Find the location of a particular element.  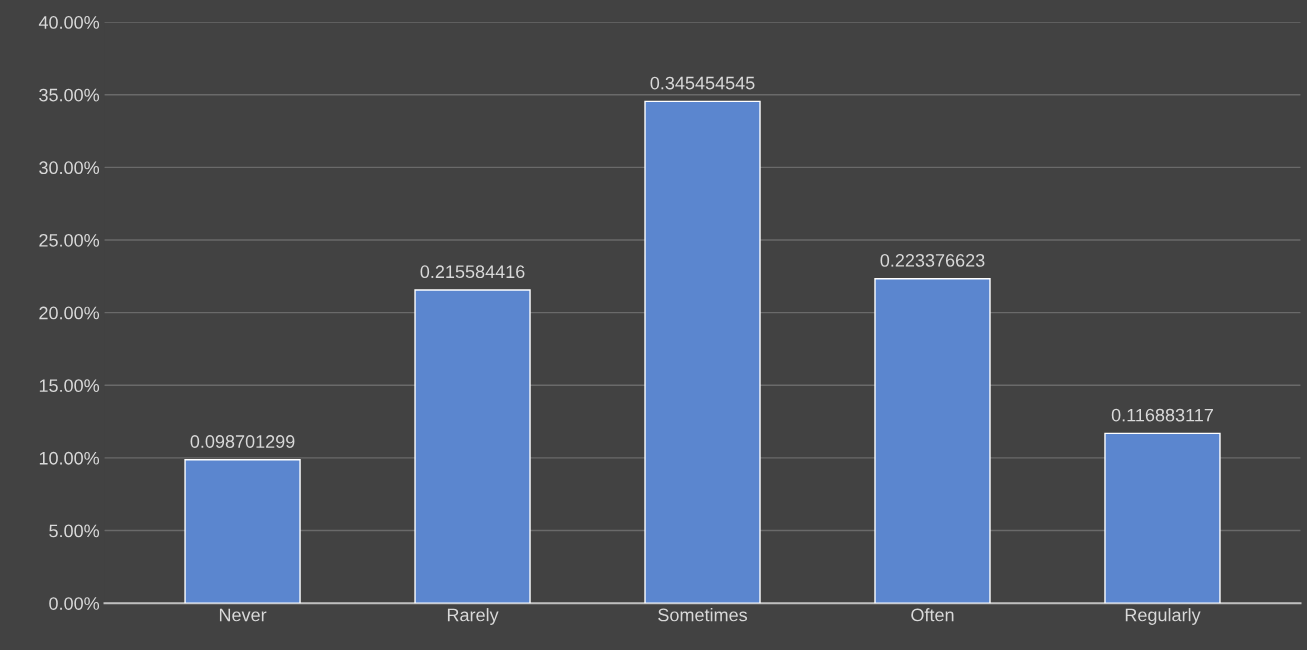

x-tick-label: Sometimes is located at coordinates (703, 615).